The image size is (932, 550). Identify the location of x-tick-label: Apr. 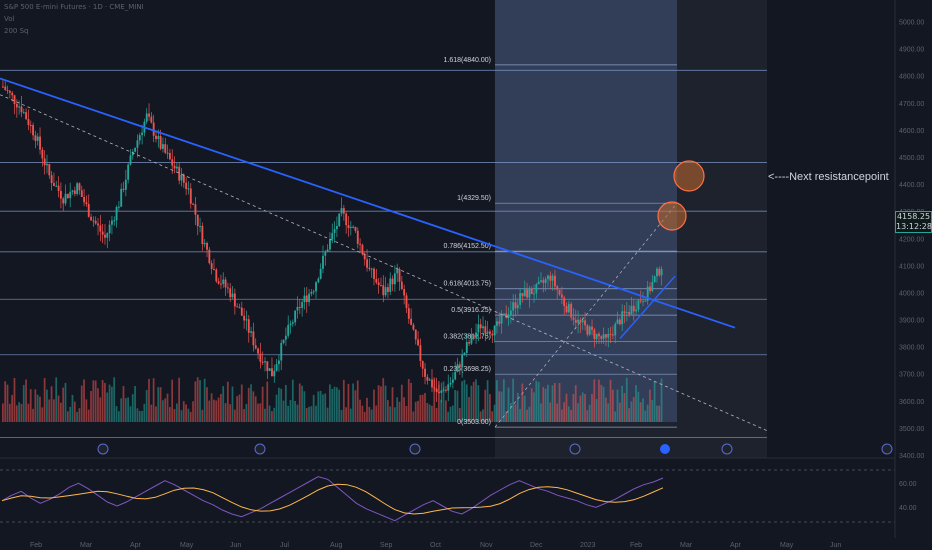
(136, 545).